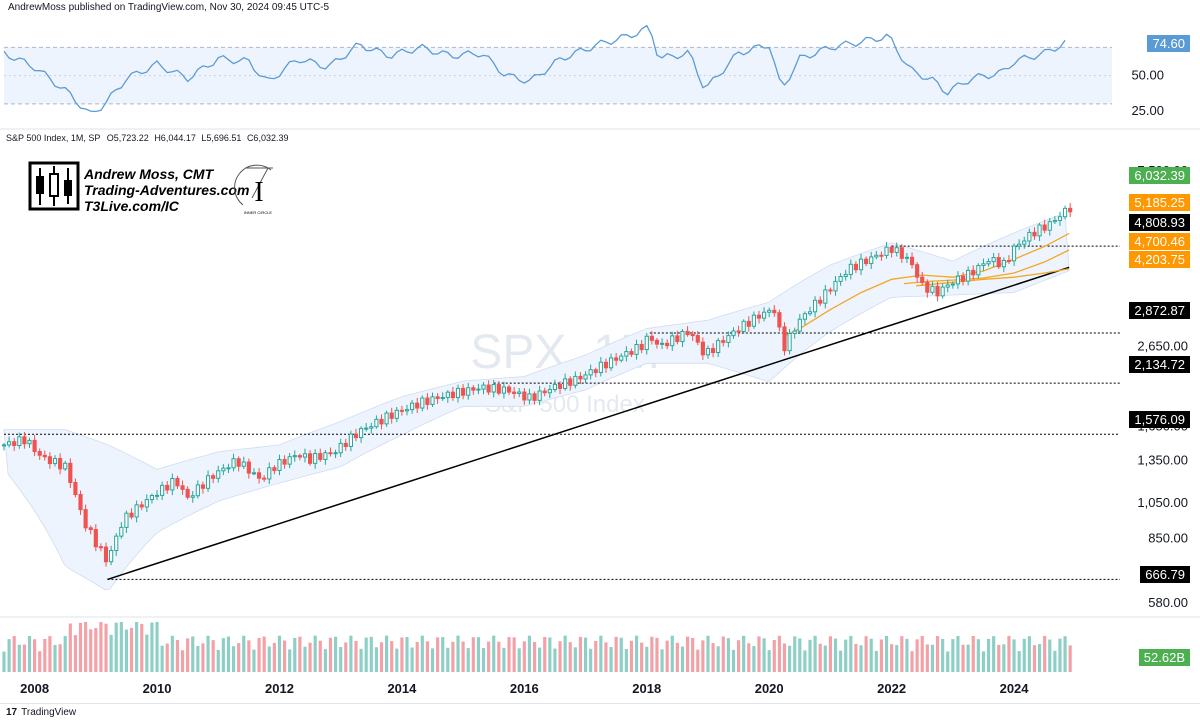 The height and width of the screenshot is (722, 1200). I want to click on logo-caption: INNER CIRCLE, so click(258, 212).